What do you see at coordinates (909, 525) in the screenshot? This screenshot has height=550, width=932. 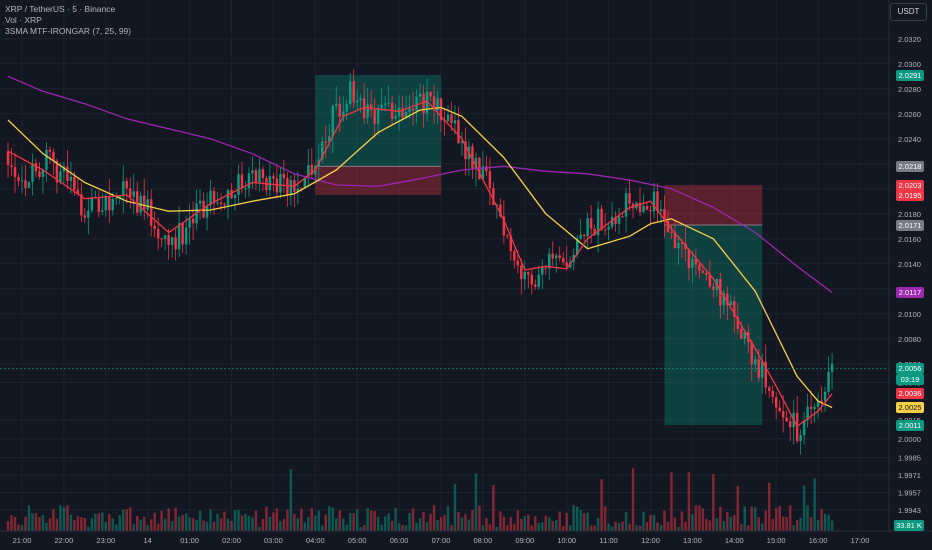 I see `price-axis-label: 33.81 K` at bounding box center [909, 525].